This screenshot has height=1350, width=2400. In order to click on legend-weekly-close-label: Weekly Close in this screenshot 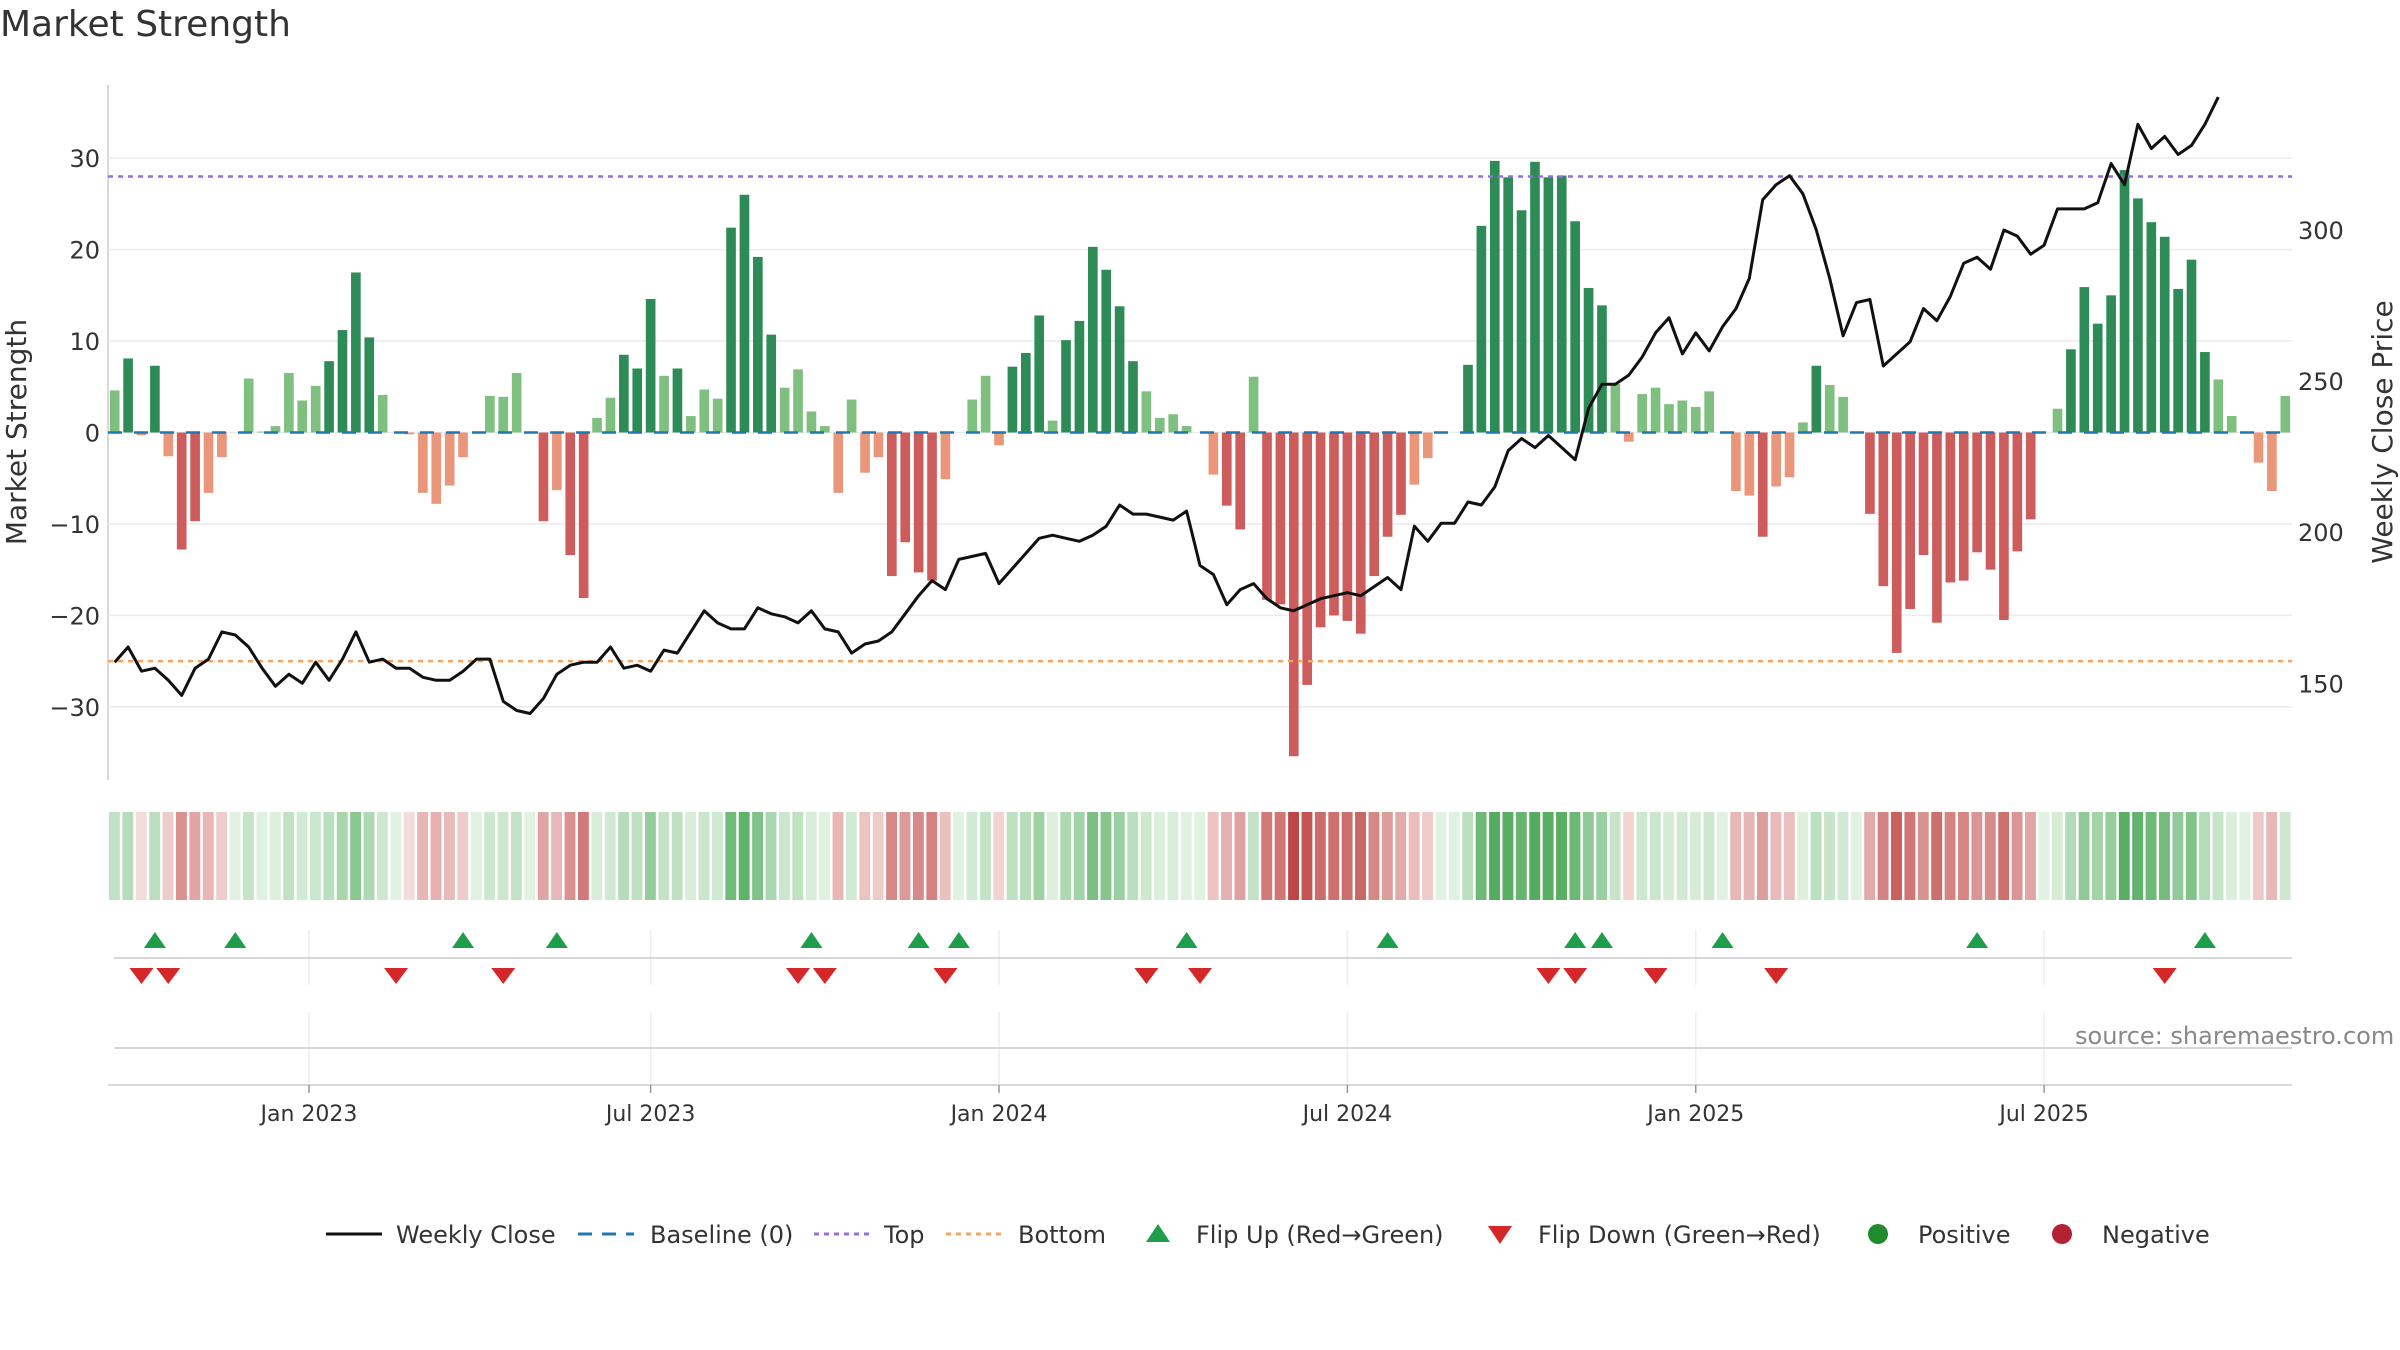, I will do `click(476, 1235)`.